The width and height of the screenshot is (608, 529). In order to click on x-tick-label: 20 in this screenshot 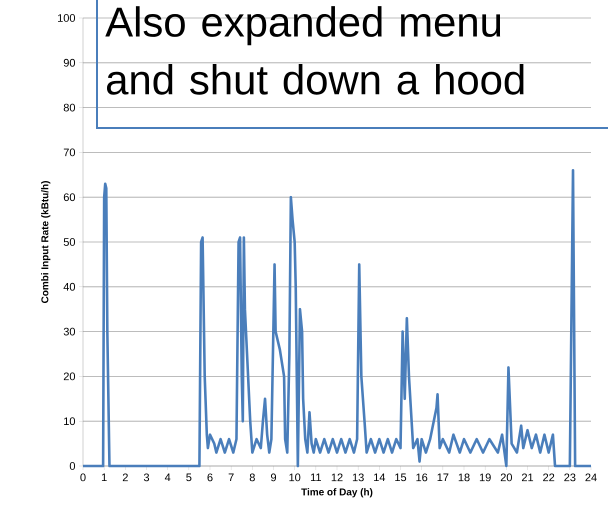, I will do `click(506, 478)`.